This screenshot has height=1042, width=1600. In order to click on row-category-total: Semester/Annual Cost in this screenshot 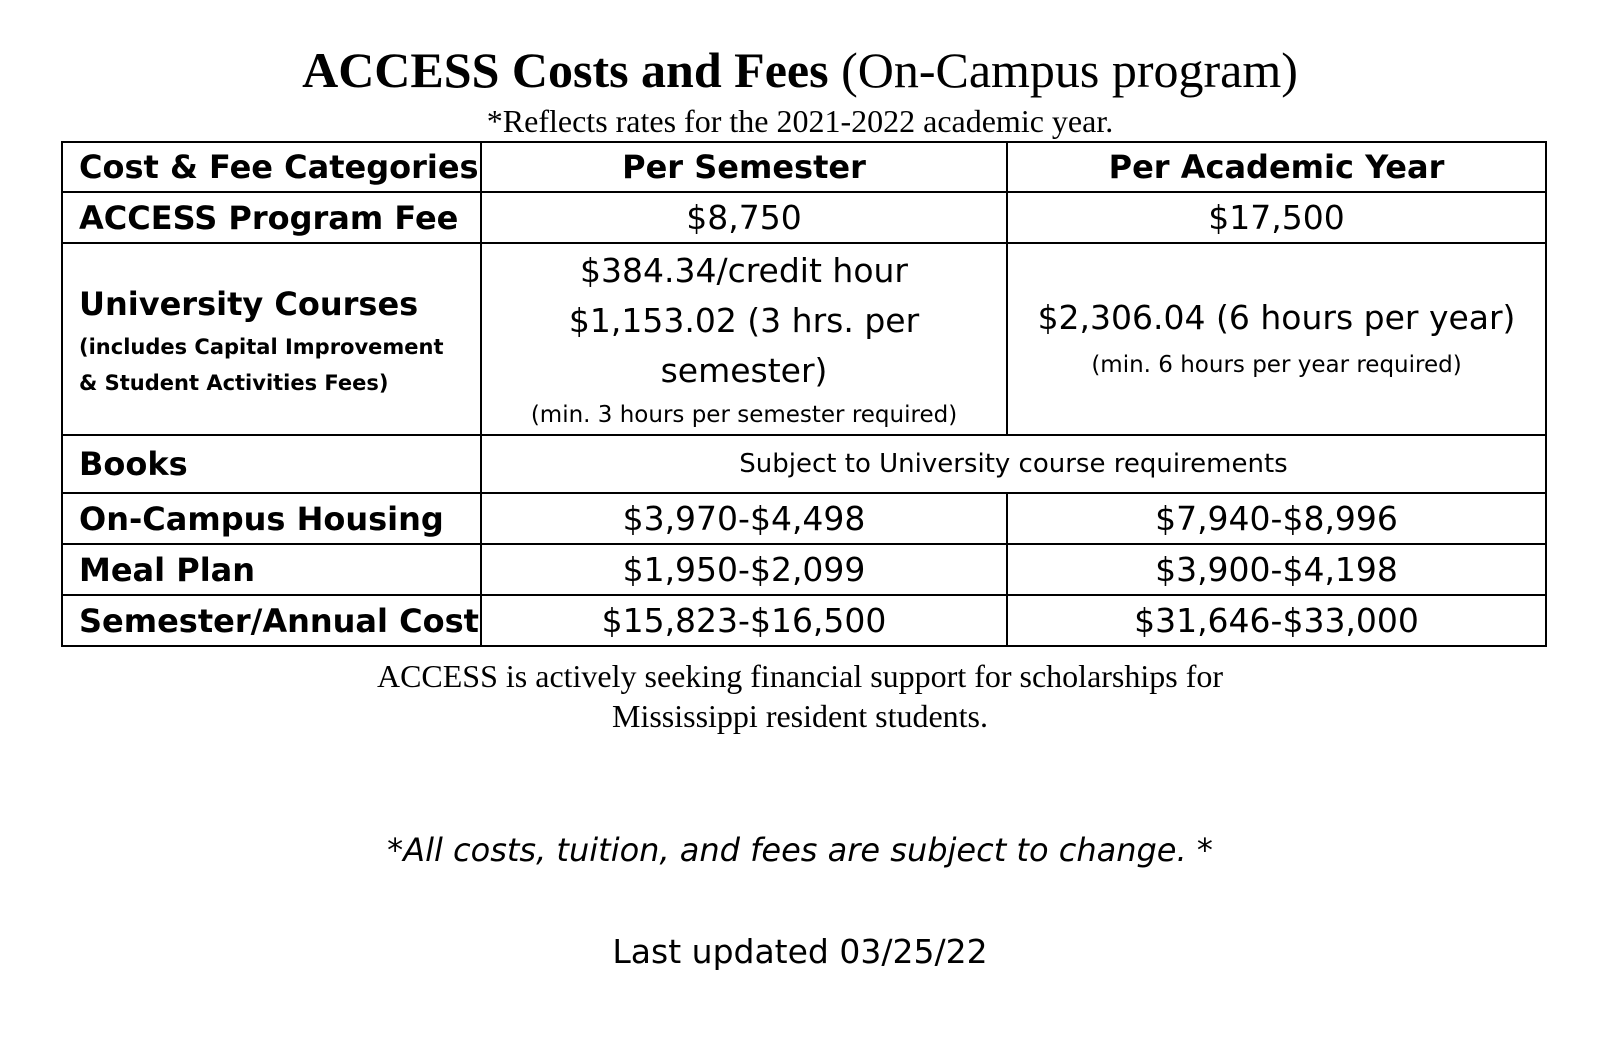, I will do `click(271, 620)`.